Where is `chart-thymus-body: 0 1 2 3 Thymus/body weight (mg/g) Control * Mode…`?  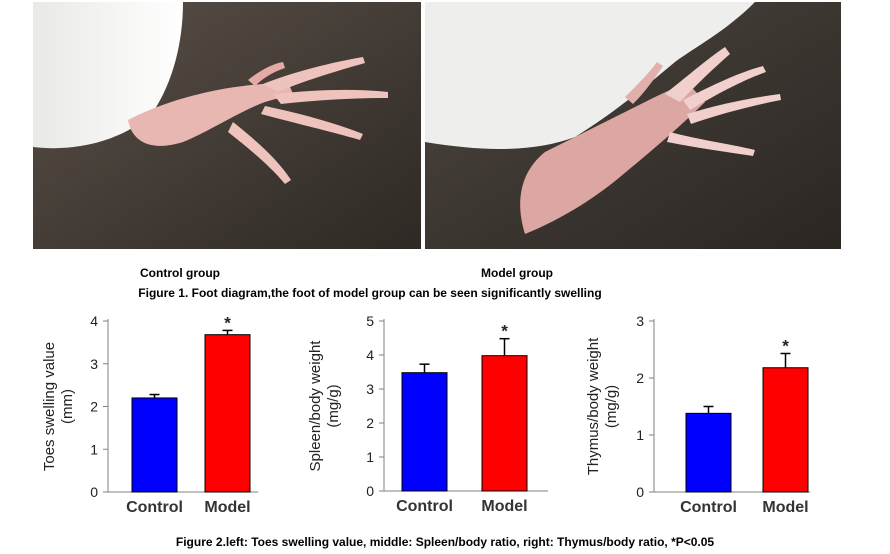
chart-thymus-body: 0 1 2 3 Thymus/body weight (mg/g) Control * Mode… is located at coordinates (705, 412).